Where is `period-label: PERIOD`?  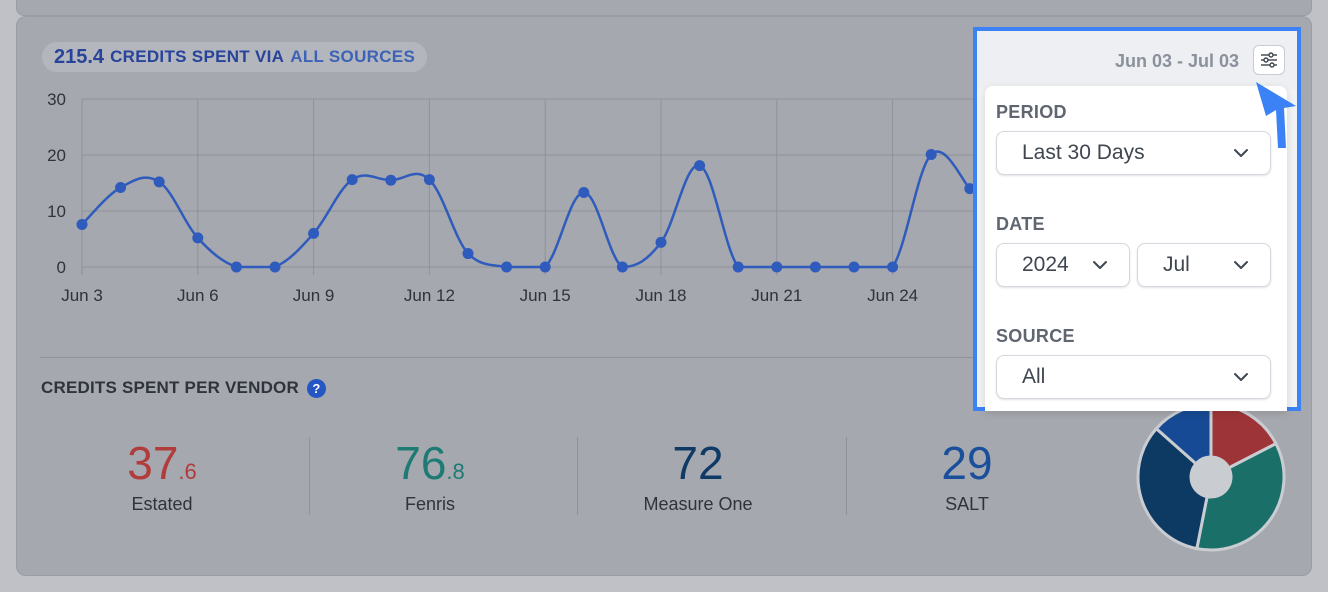 period-label: PERIOD is located at coordinates (1031, 112).